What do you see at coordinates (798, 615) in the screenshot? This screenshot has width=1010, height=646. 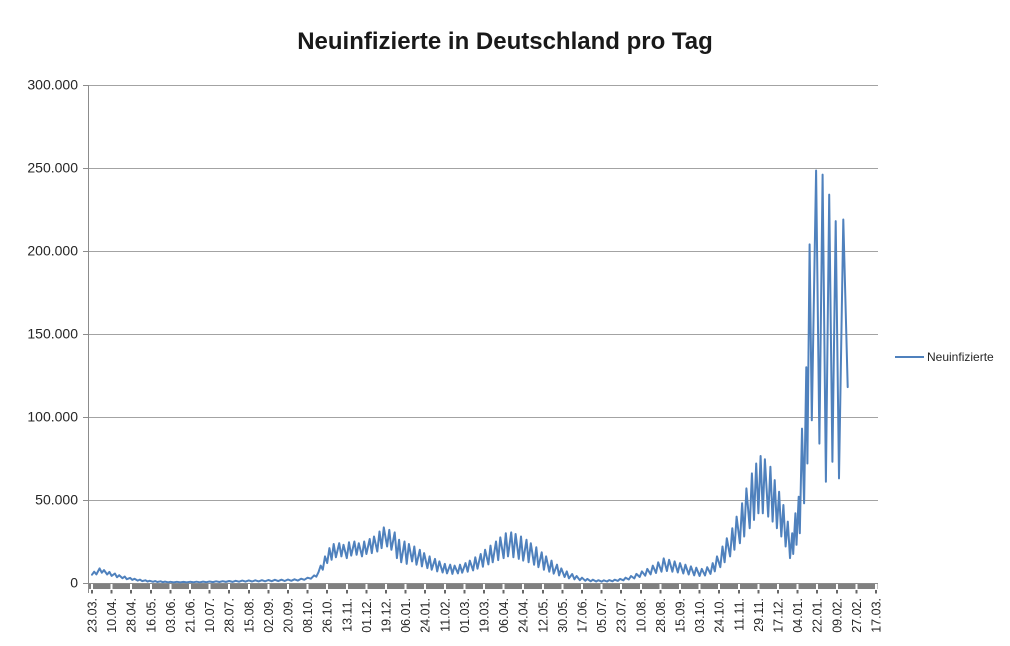 I see `x-axis-label: 04.01.` at bounding box center [798, 615].